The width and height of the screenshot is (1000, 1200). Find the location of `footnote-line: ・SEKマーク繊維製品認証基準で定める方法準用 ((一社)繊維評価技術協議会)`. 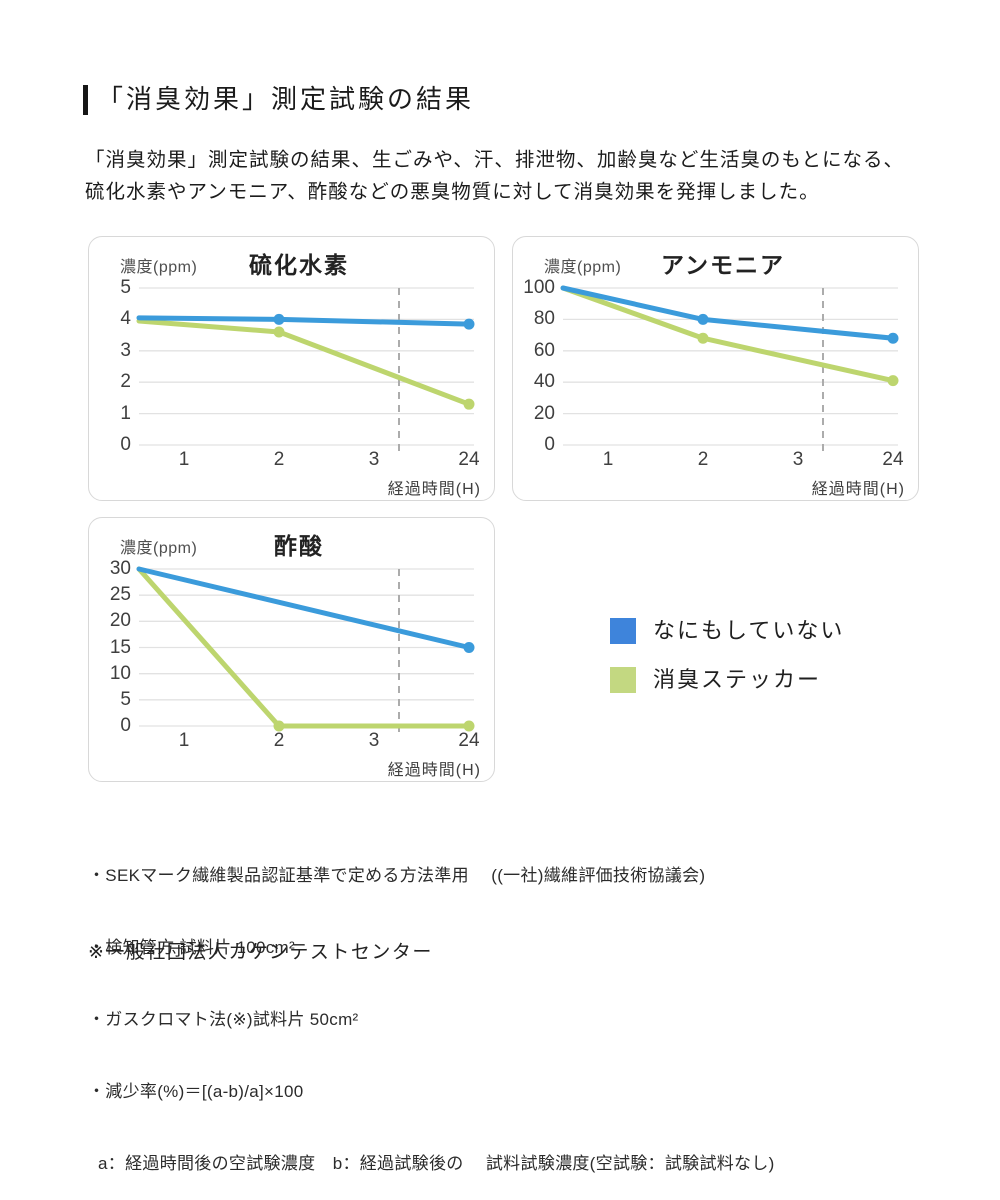

footnote-line: ・SEKマーク繊維製品認証基準で定める方法準用 ((一社)繊維評価技術協議会) is located at coordinates (397, 875).